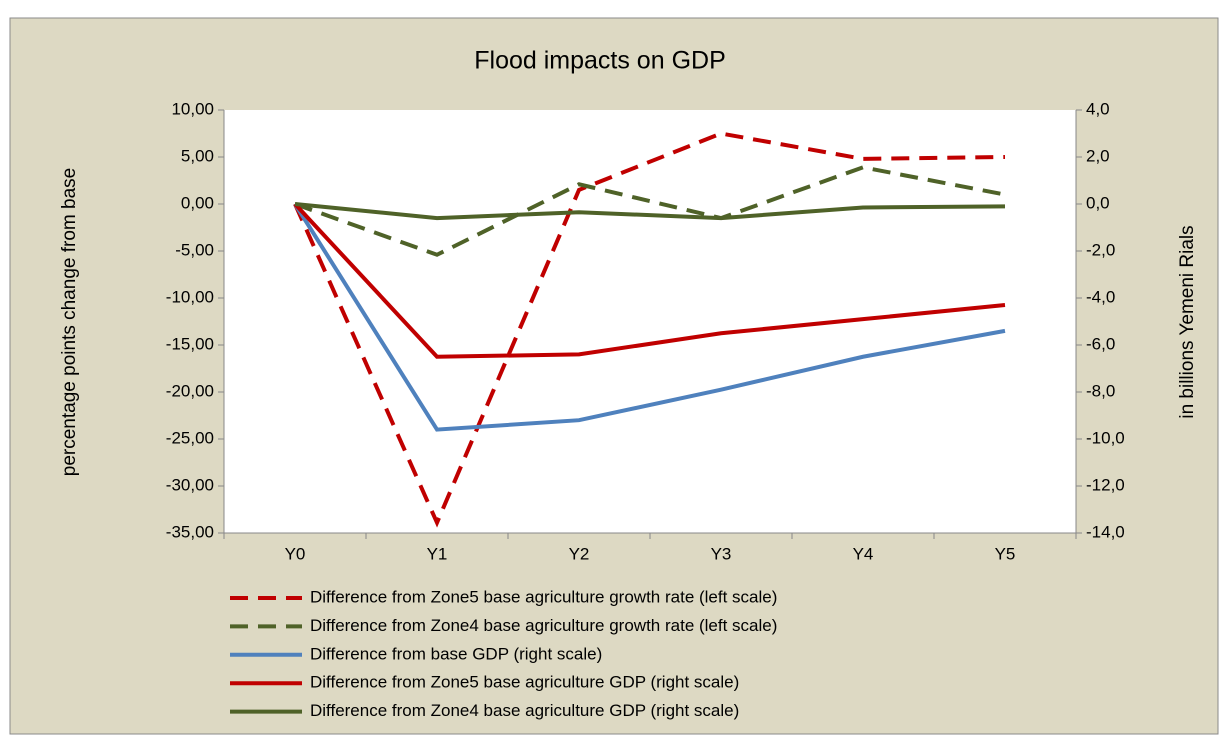 This screenshot has width=1219, height=740. I want to click on y-tick-label: 5,00, so click(197, 155).